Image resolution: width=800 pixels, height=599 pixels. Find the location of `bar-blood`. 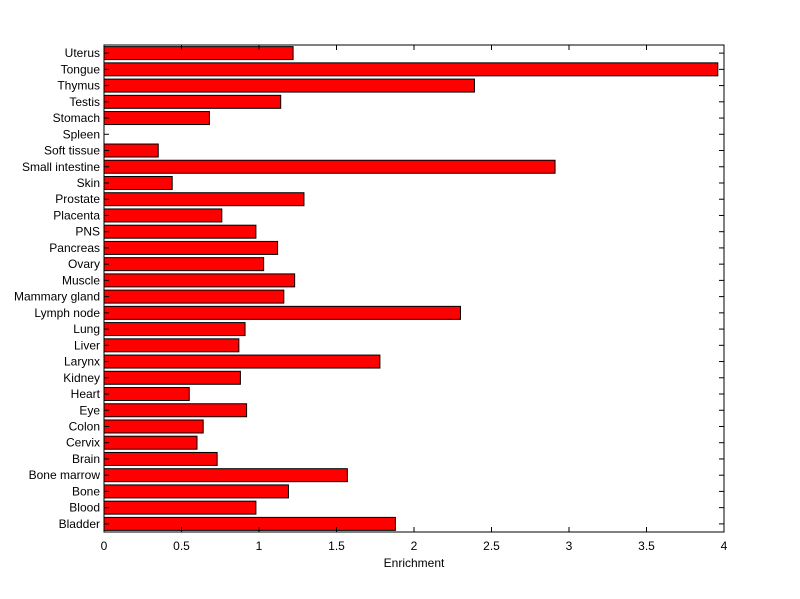

bar-blood is located at coordinates (180, 507).